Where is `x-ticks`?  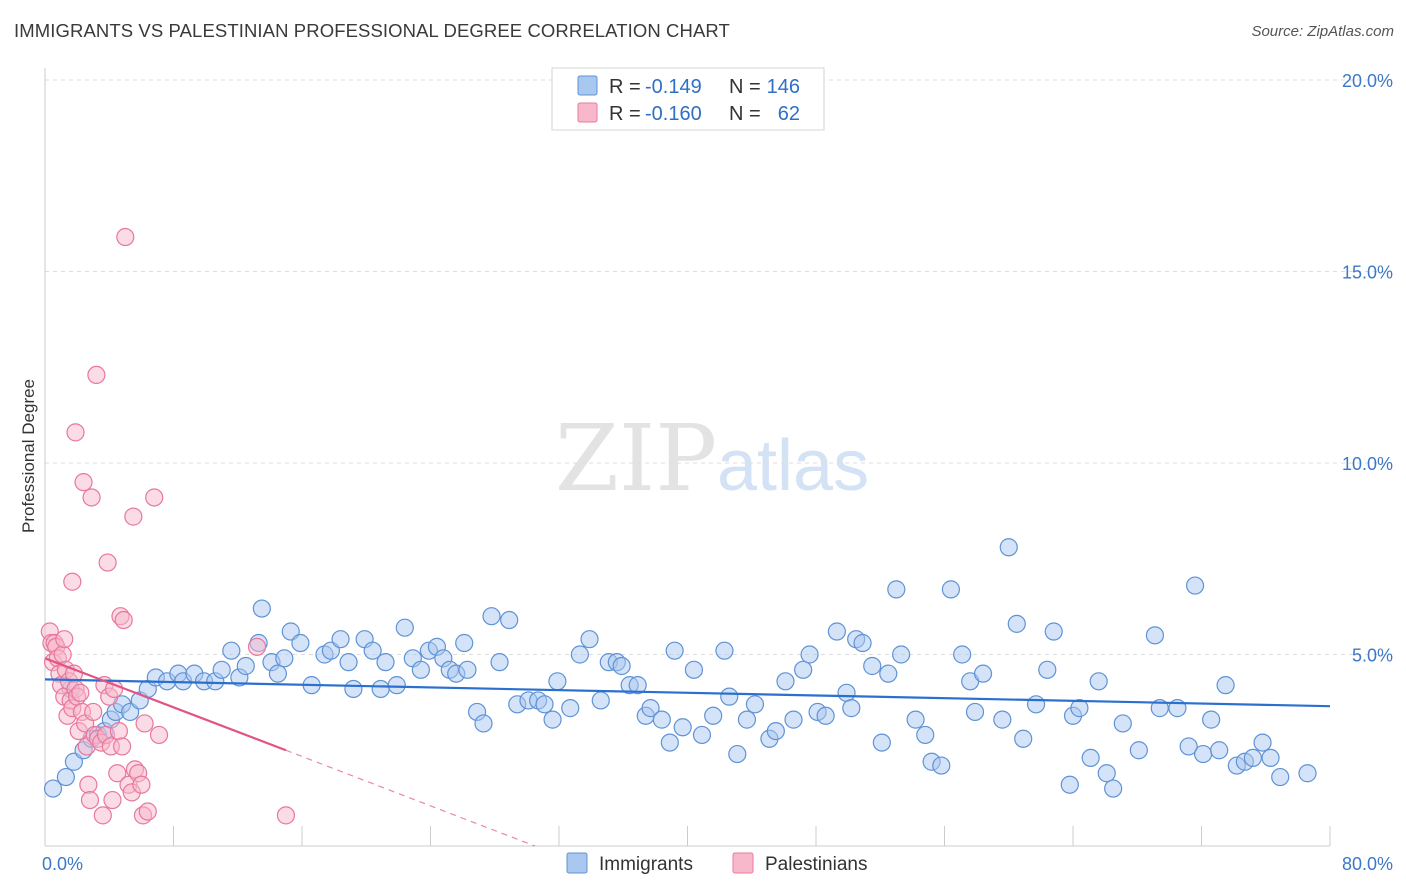
x-ticks is located at coordinates (687, 836).